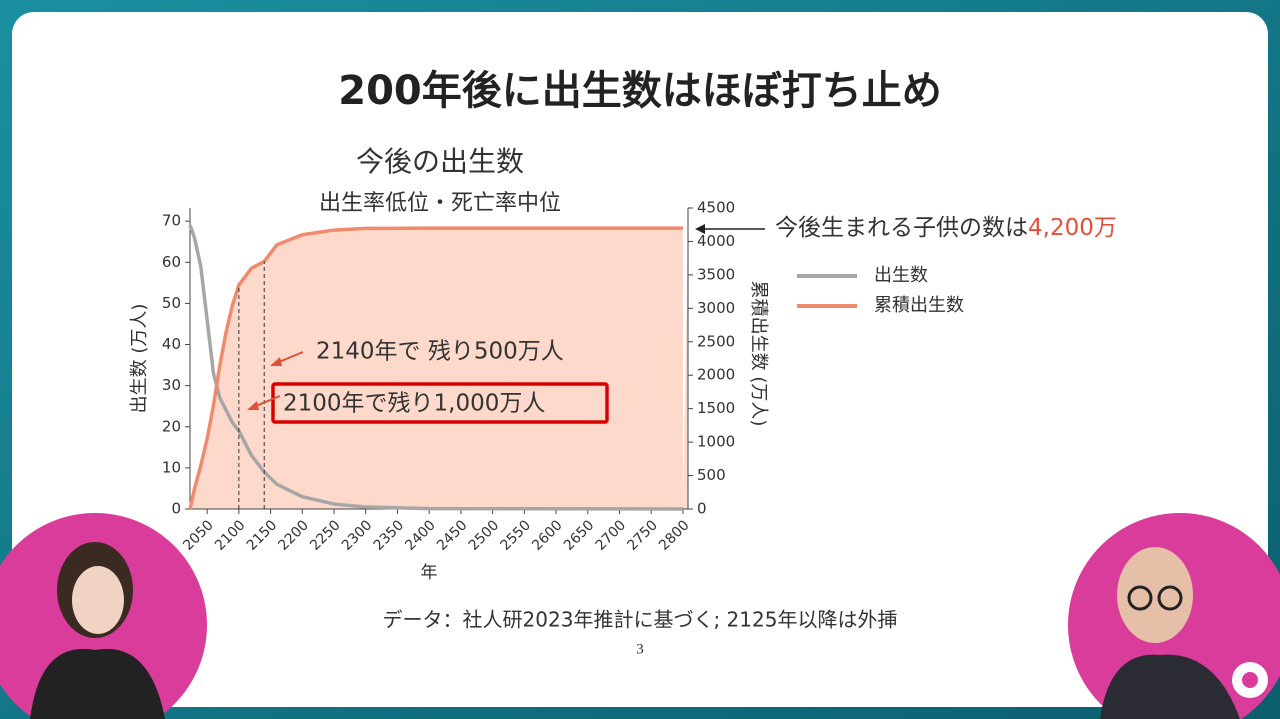 The width and height of the screenshot is (1280, 719). I want to click on highlight-box, so click(440, 403).